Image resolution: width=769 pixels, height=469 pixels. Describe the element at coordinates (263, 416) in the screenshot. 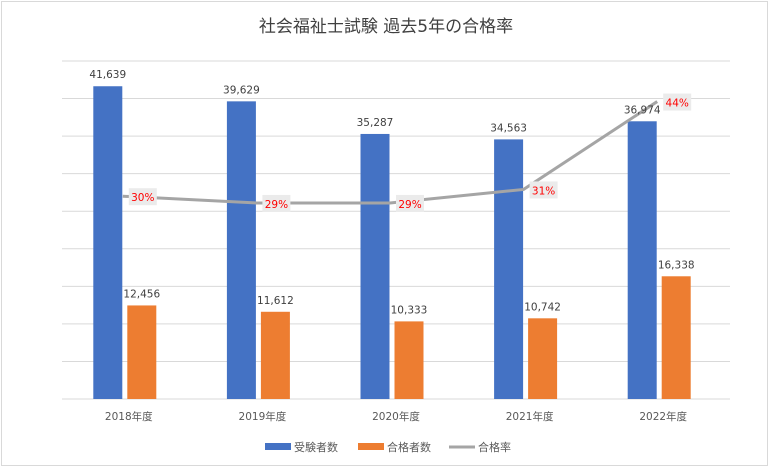

I see `x-tick-label: 2019年度` at that location.